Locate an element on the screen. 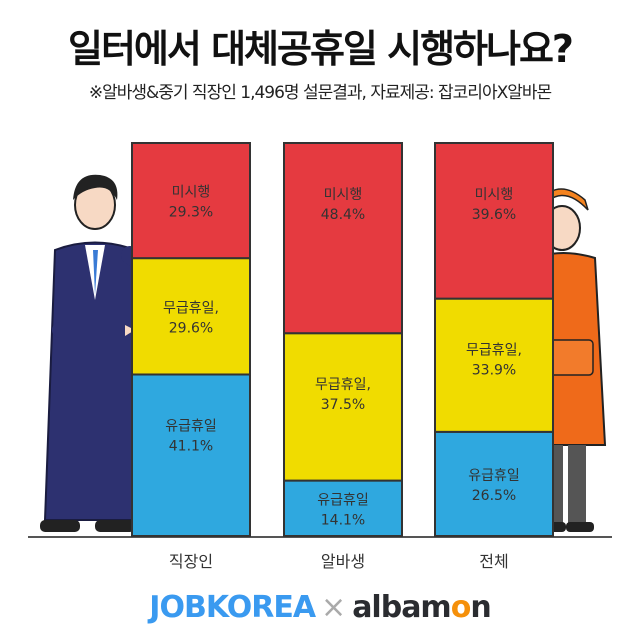  albamon-logo: albamon is located at coordinates (422, 607).